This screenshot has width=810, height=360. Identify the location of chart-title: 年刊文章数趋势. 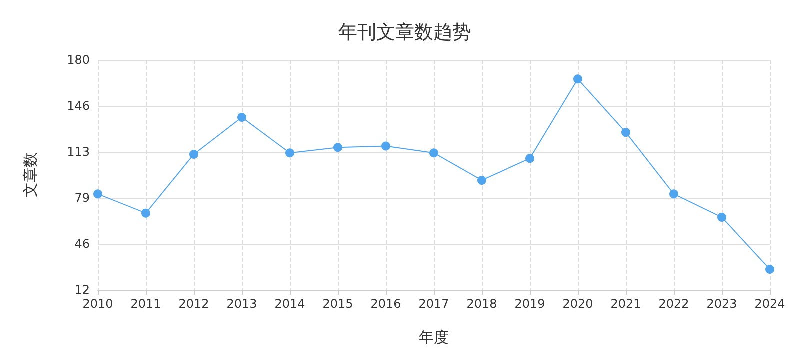
(405, 33).